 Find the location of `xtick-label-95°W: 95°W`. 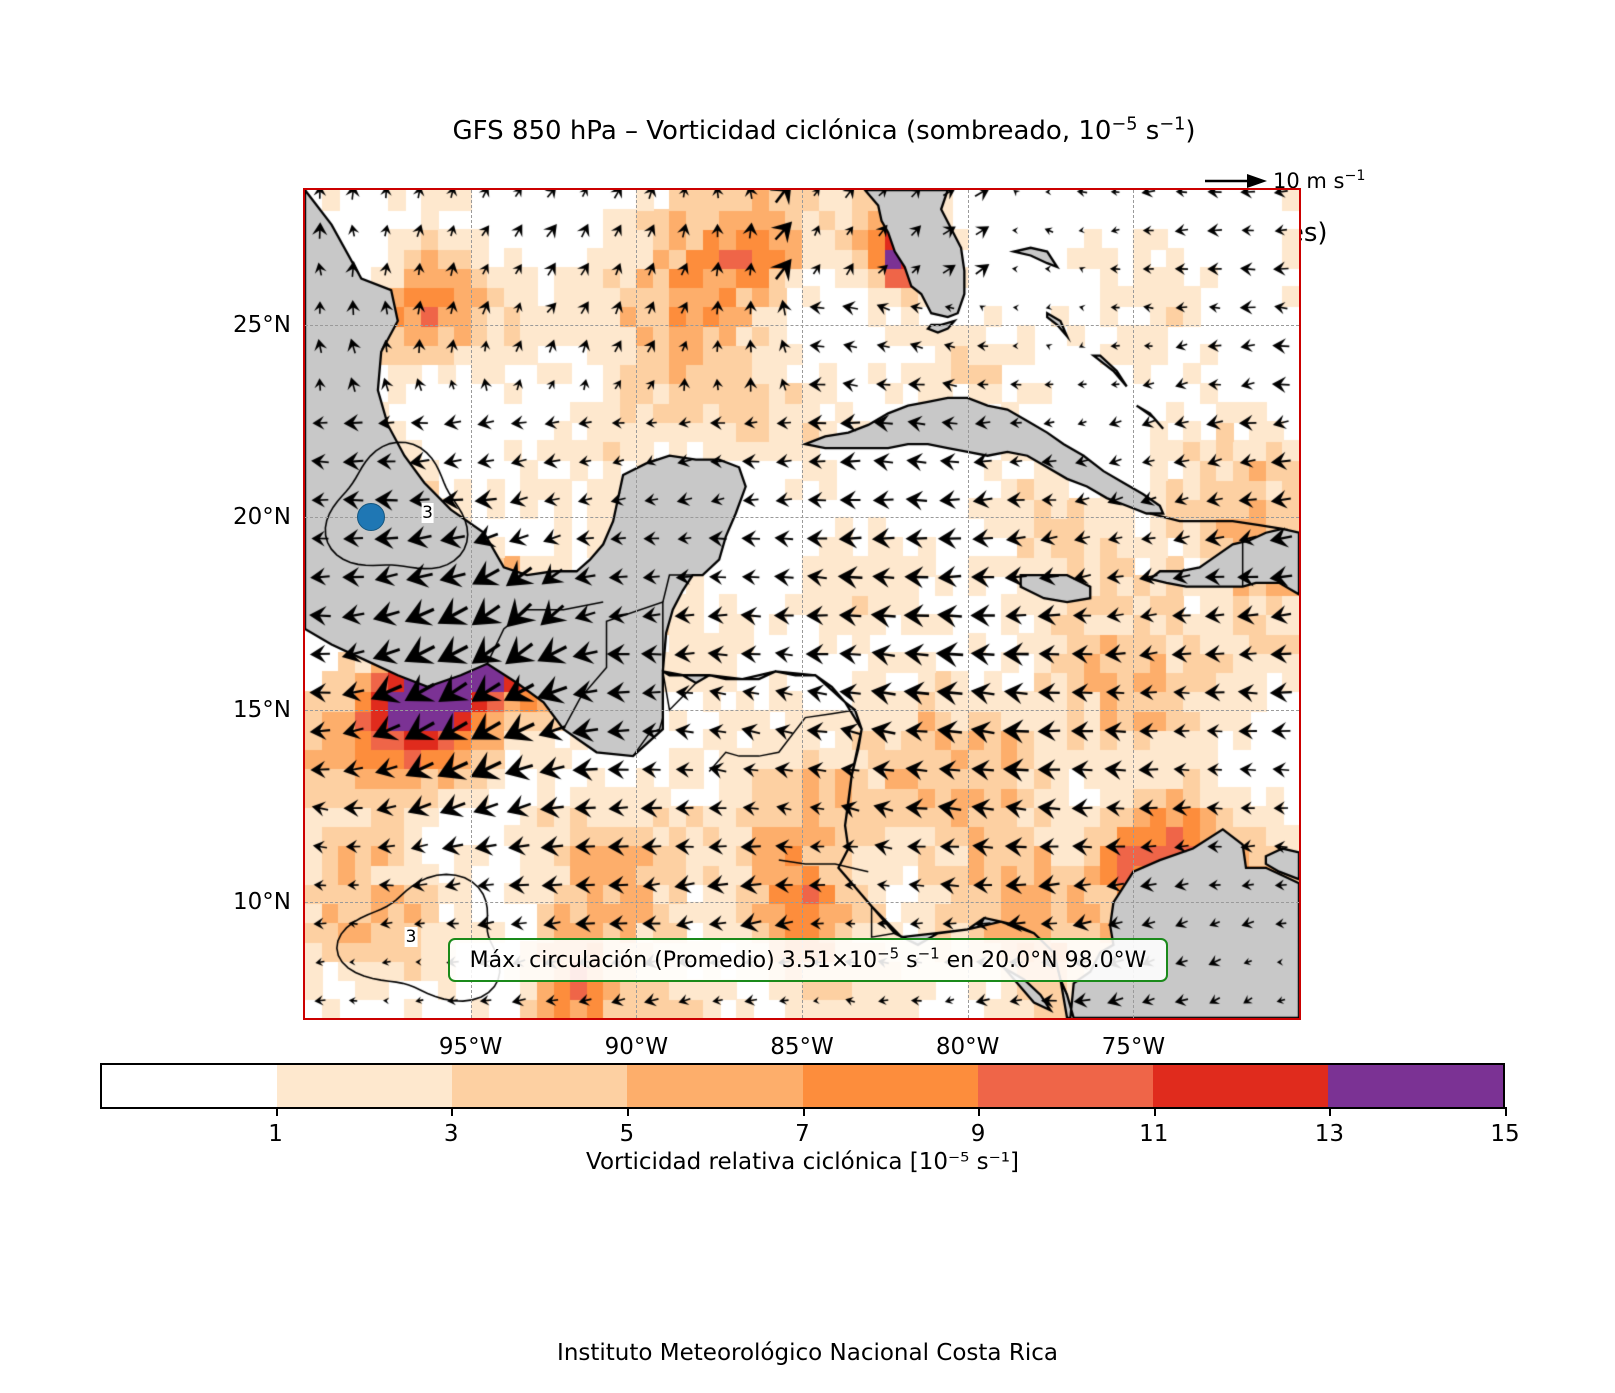

xtick-label-95°W: 95°W is located at coordinates (470, 1047).